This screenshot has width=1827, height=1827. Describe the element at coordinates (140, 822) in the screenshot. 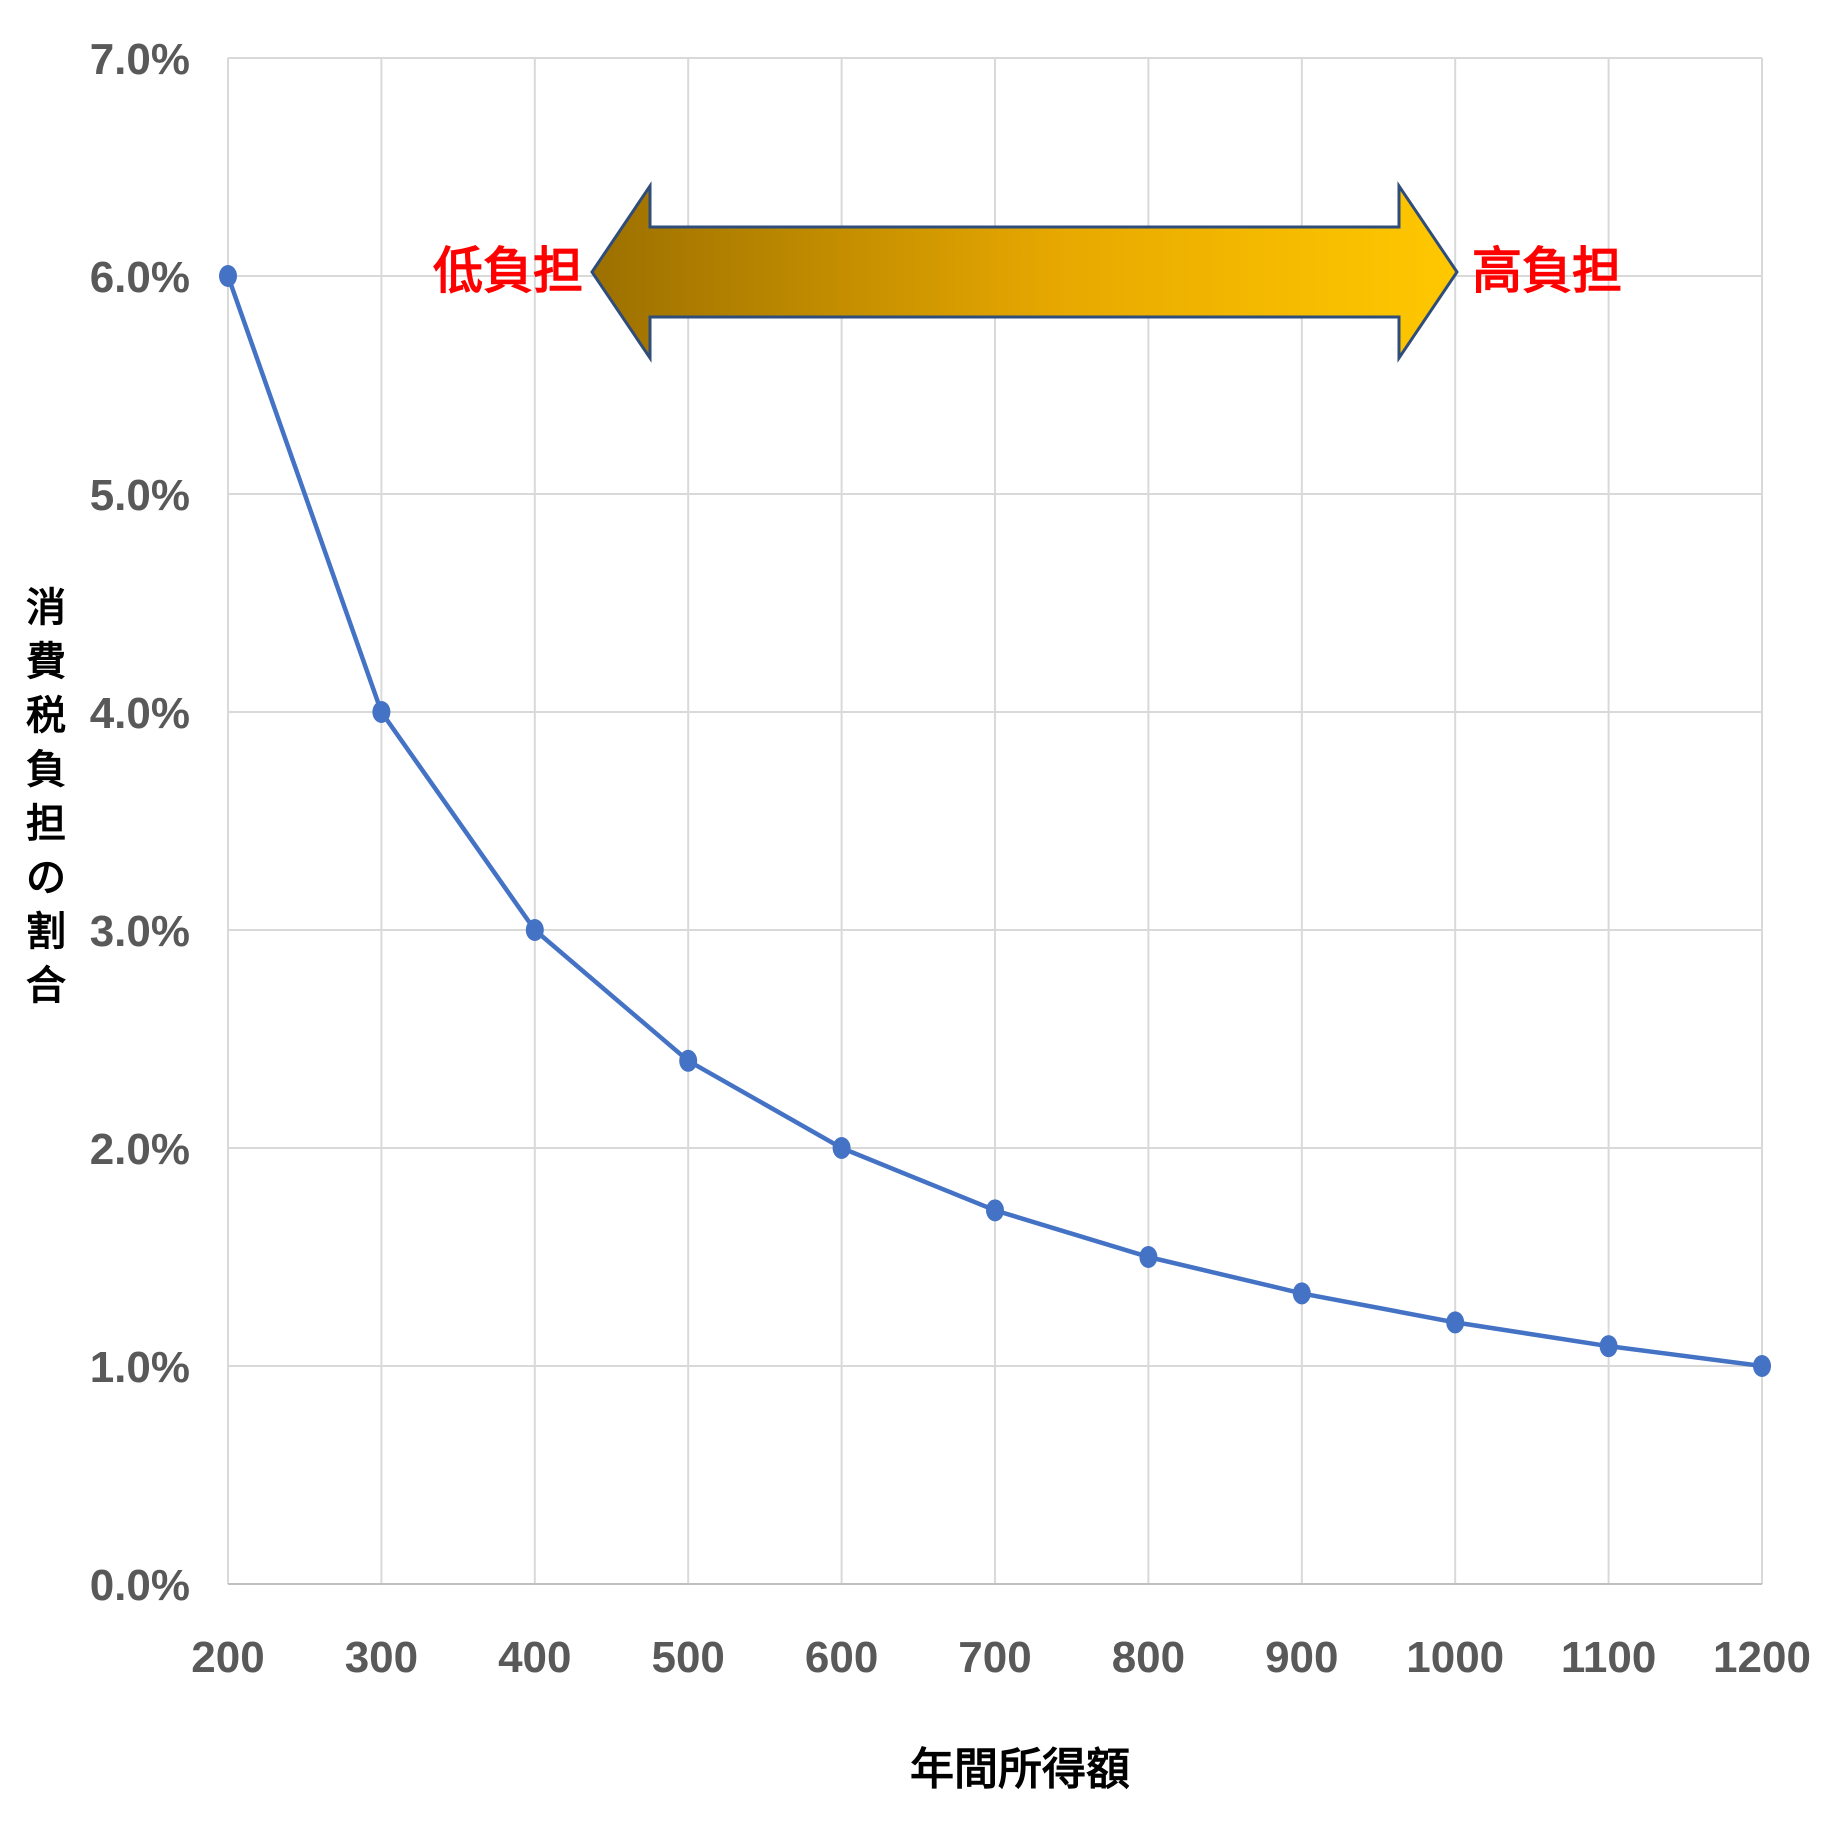

I see `y-tick-labels: 0.0% 1.0% 2.0% 3.0% 4.0% 5.0% 6.0% 7.0%` at that location.